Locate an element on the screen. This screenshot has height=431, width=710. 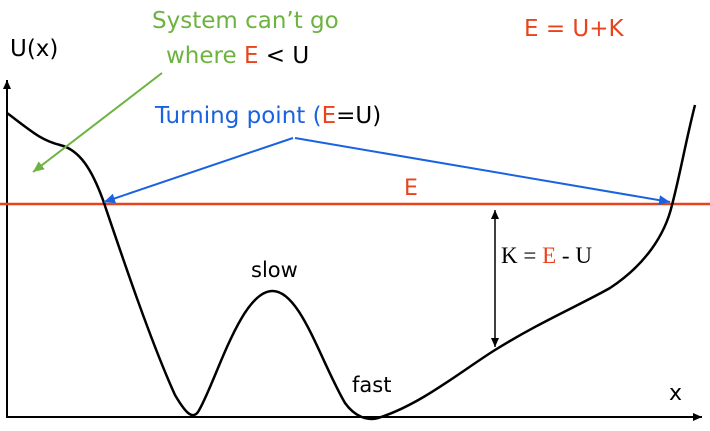
forbidden-region-label-line2: where E < U is located at coordinates (237, 56).